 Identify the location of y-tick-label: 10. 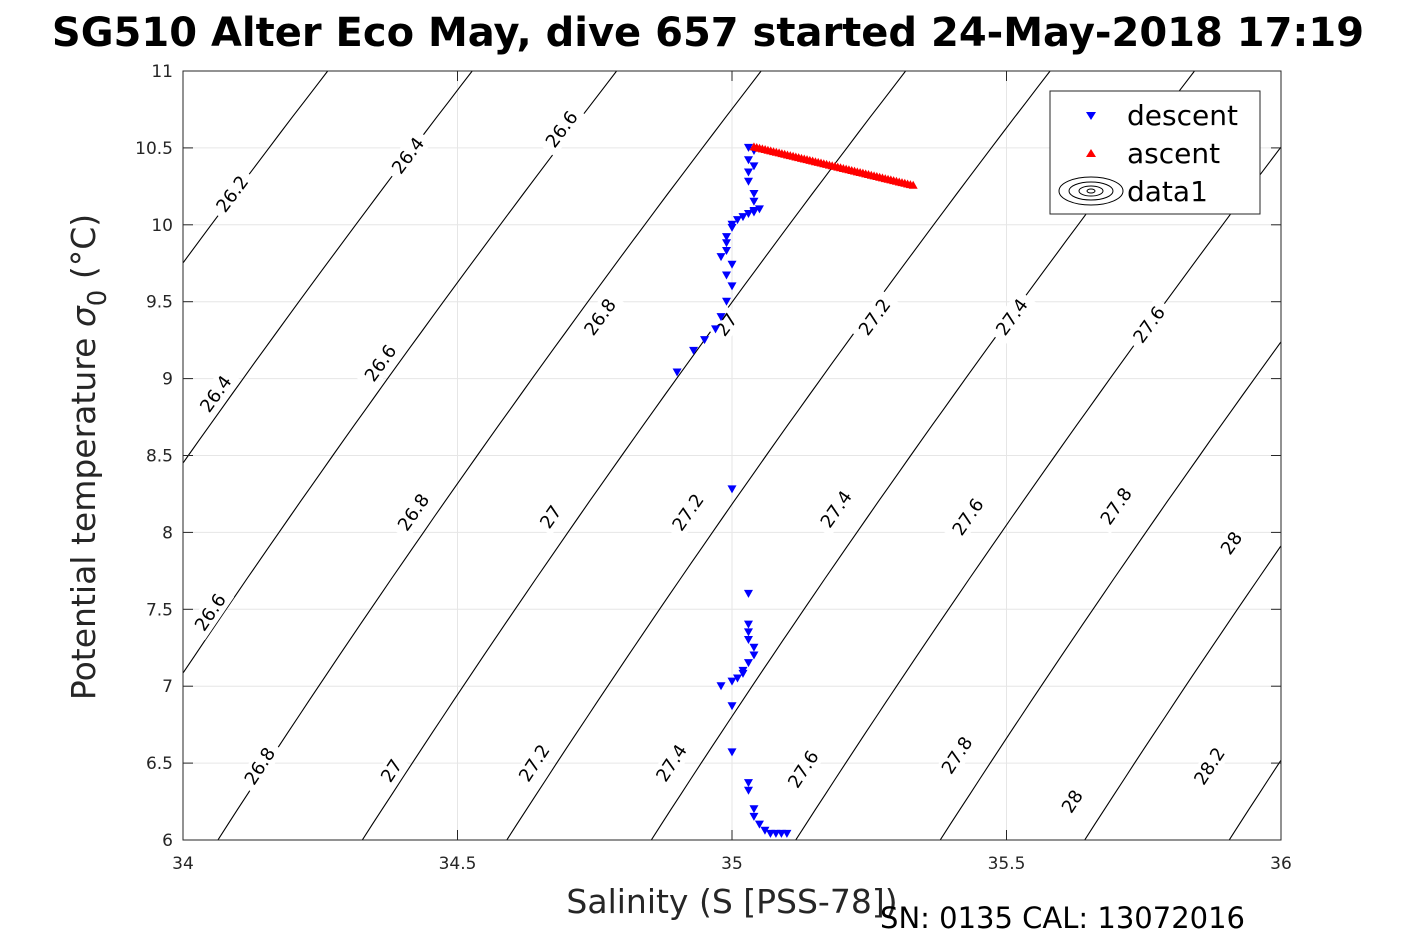
(162, 226).